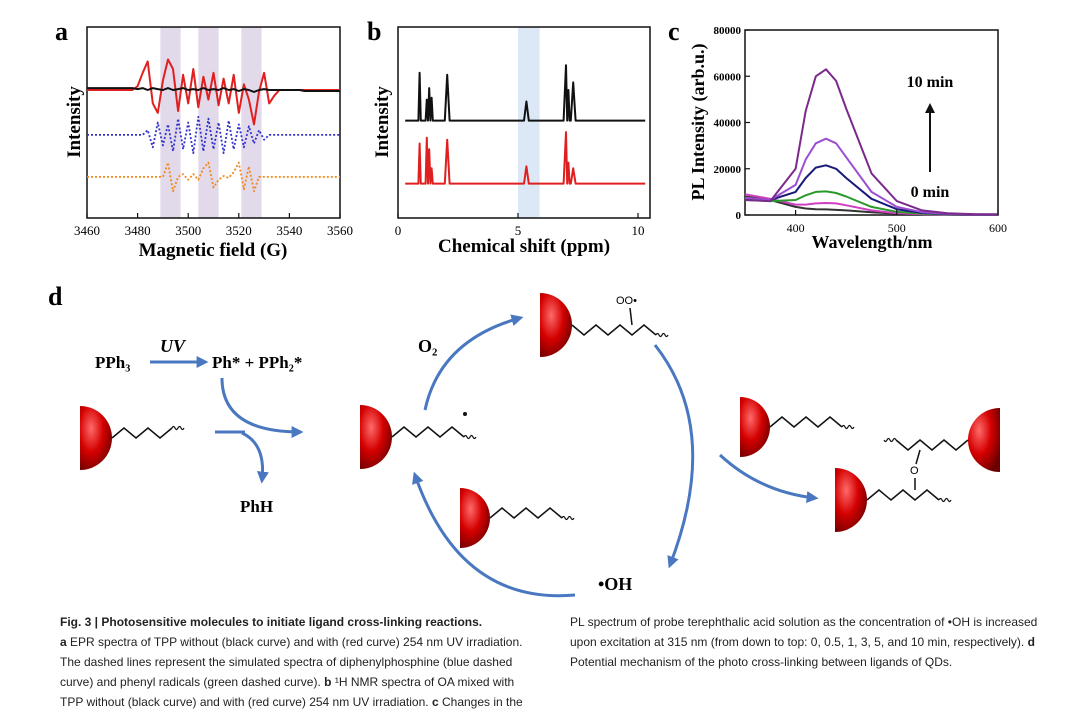 The height and width of the screenshot is (712, 1080). What do you see at coordinates (518, 230) in the screenshot?
I see `x-tick-label: 5` at bounding box center [518, 230].